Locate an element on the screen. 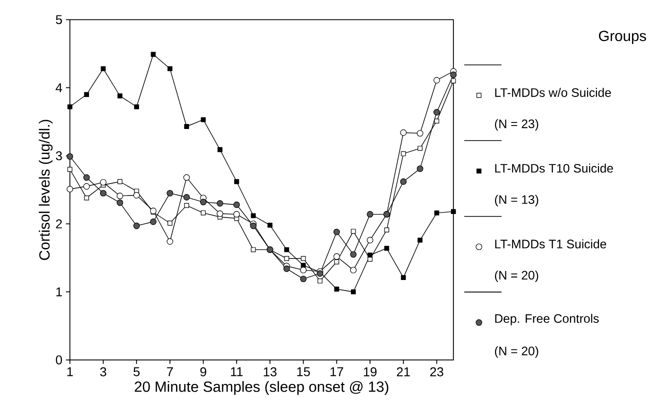 This screenshot has width=653, height=412. x-tick-label: 13 is located at coordinates (270, 371).